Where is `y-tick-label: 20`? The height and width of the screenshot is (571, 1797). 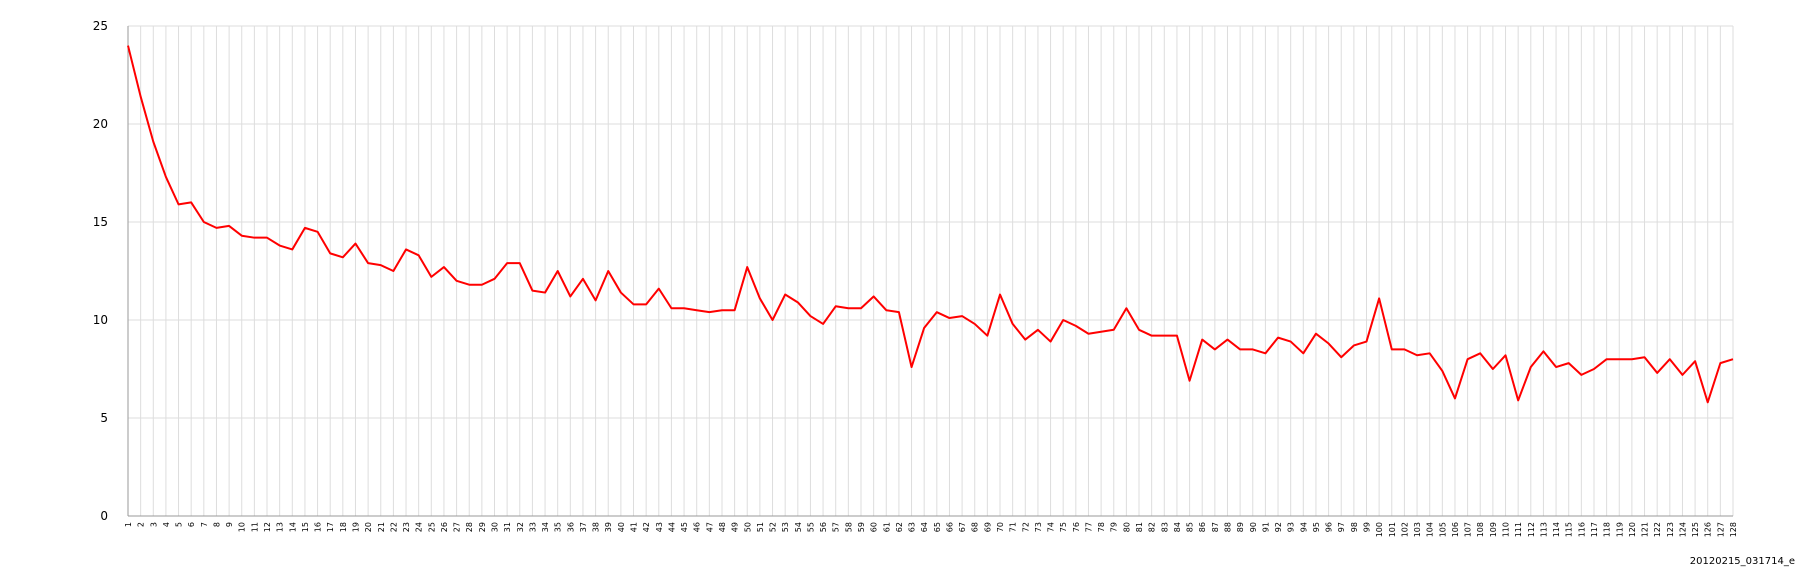
y-tick-label: 20 is located at coordinates (100, 124).